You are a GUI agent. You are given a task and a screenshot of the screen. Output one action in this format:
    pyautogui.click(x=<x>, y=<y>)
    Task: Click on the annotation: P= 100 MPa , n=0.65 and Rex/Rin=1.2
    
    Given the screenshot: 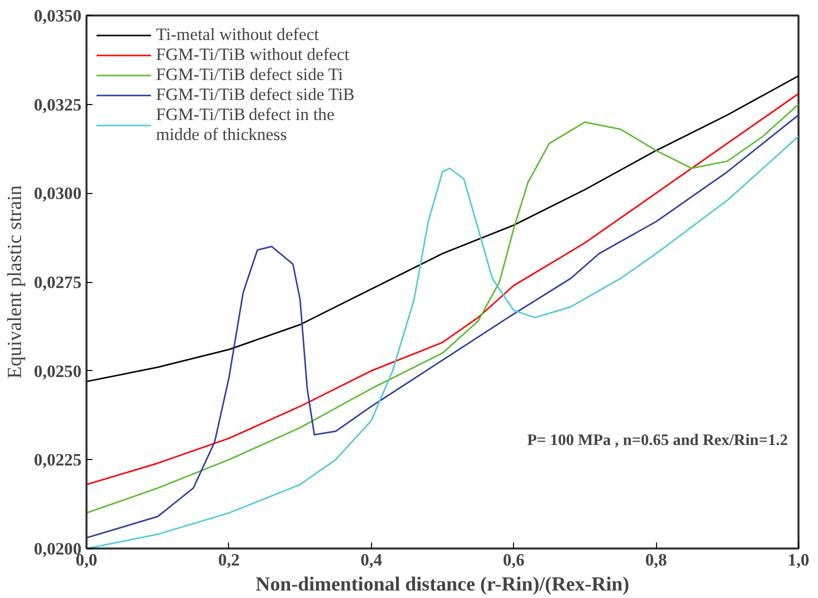 What is the action you would take?
    pyautogui.click(x=657, y=441)
    